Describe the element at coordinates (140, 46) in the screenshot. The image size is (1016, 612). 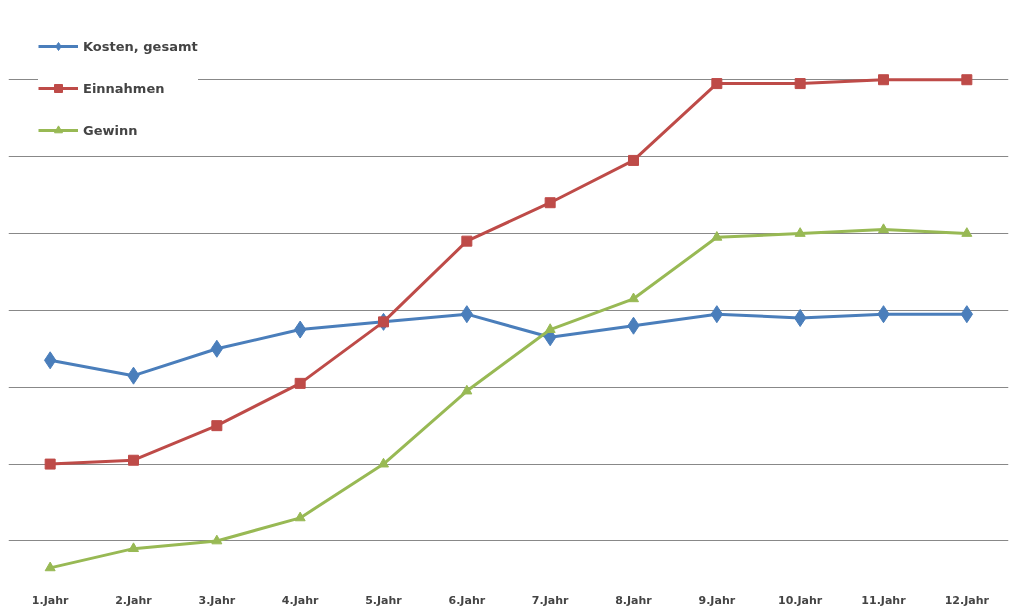
I see `legend-label: Kosten, gesamt` at that location.